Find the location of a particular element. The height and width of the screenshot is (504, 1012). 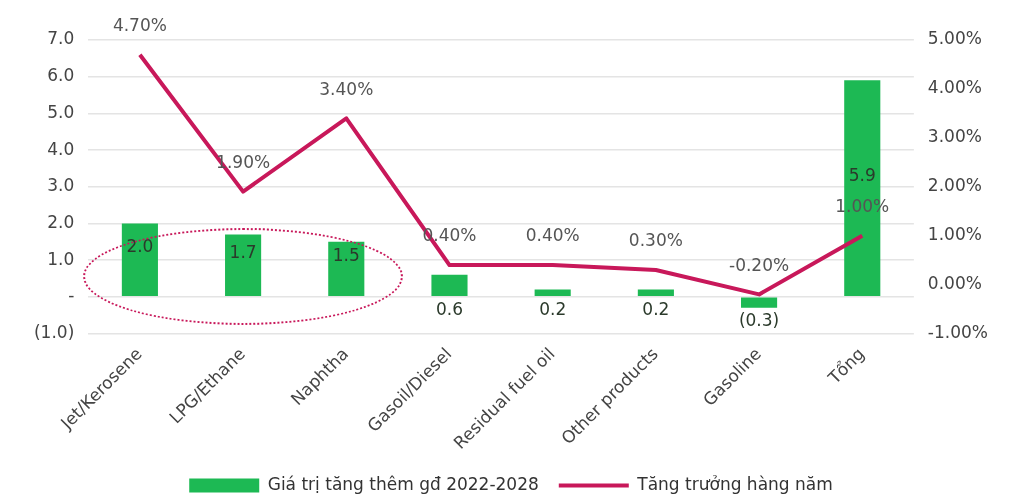

y-tick-label: 1.0 is located at coordinates (61, 258).